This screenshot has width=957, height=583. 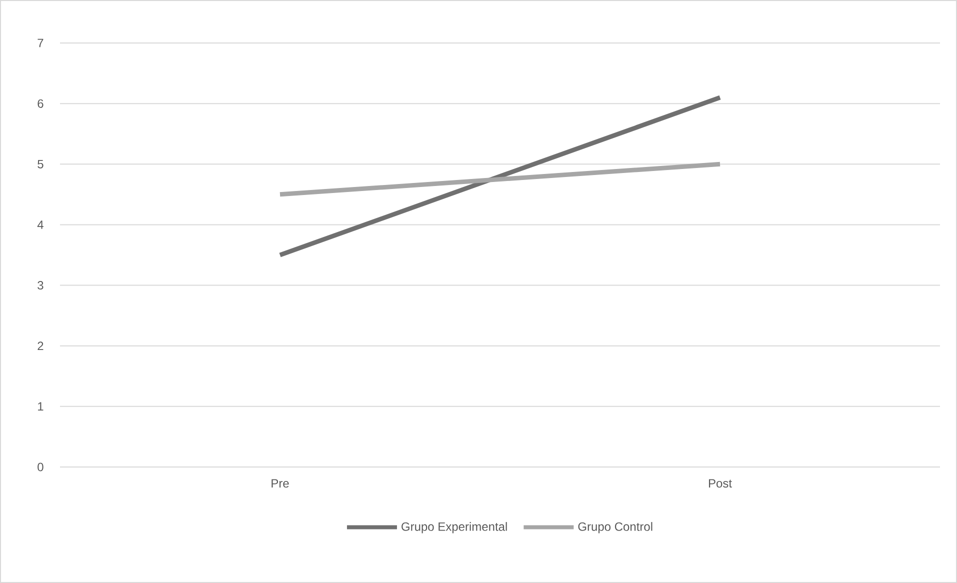 What do you see at coordinates (41, 406) in the screenshot?
I see `y-tick-label: 1` at bounding box center [41, 406].